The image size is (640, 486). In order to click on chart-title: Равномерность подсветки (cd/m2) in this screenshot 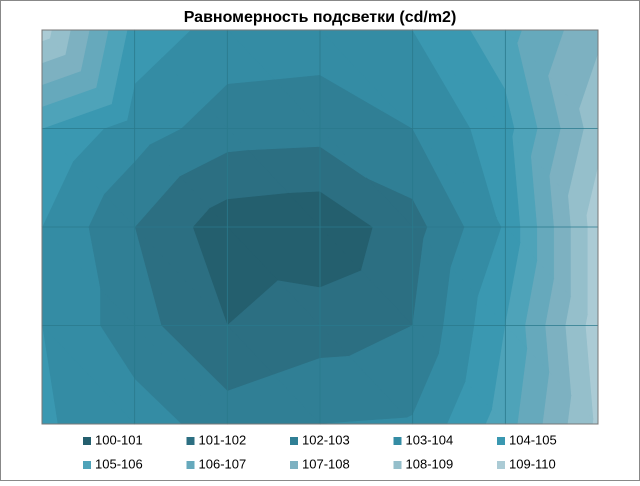, I will do `click(320, 17)`.